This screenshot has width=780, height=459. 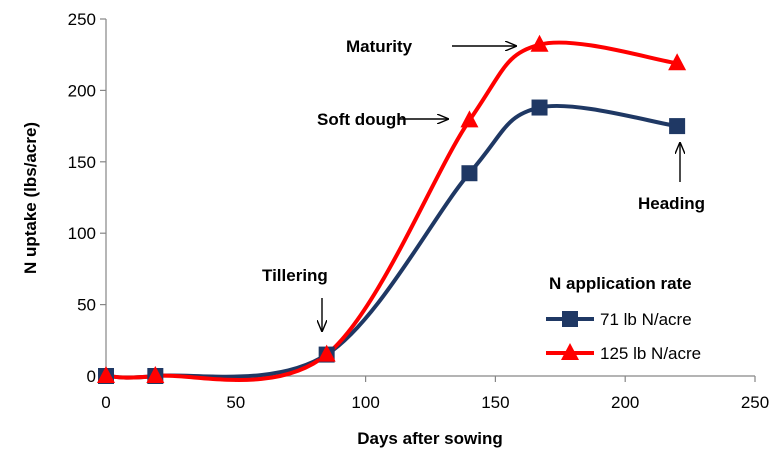 What do you see at coordinates (755, 402) in the screenshot?
I see `x-tick-label: 250` at bounding box center [755, 402].